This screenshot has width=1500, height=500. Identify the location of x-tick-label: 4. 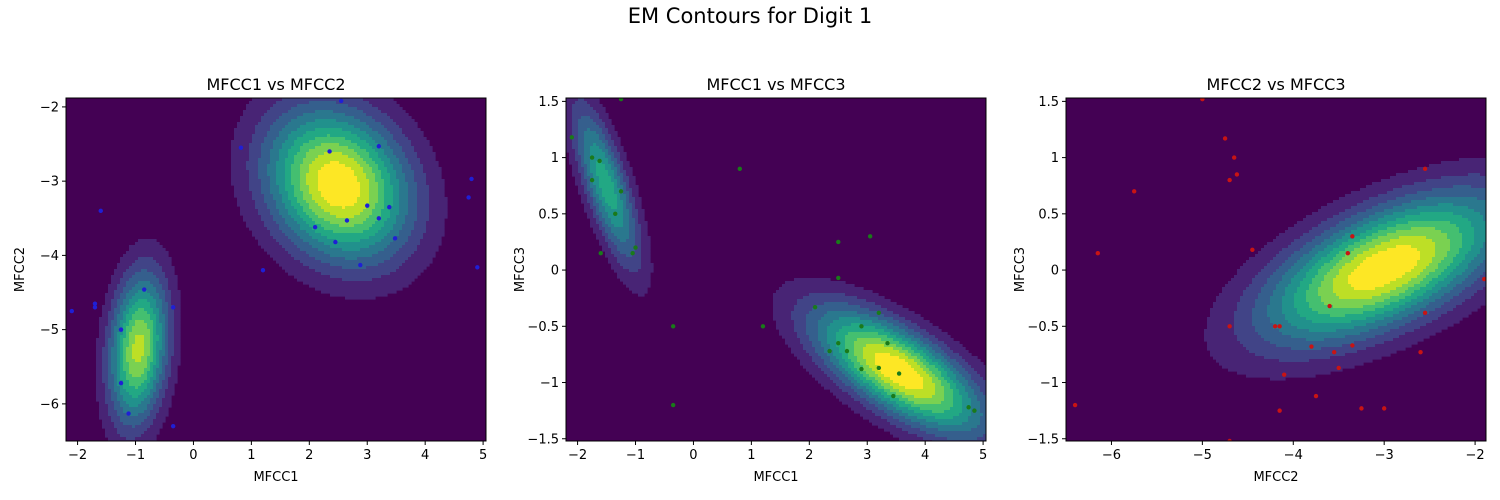
(925, 455).